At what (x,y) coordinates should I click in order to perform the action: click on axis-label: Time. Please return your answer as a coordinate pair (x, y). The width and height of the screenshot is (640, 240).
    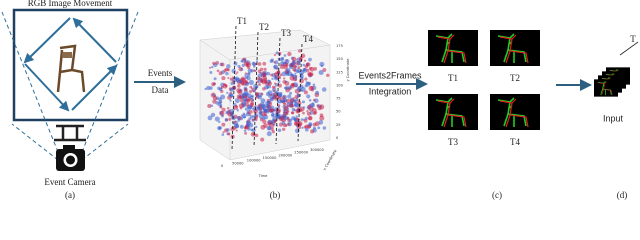
    Looking at the image, I should click on (263, 176).